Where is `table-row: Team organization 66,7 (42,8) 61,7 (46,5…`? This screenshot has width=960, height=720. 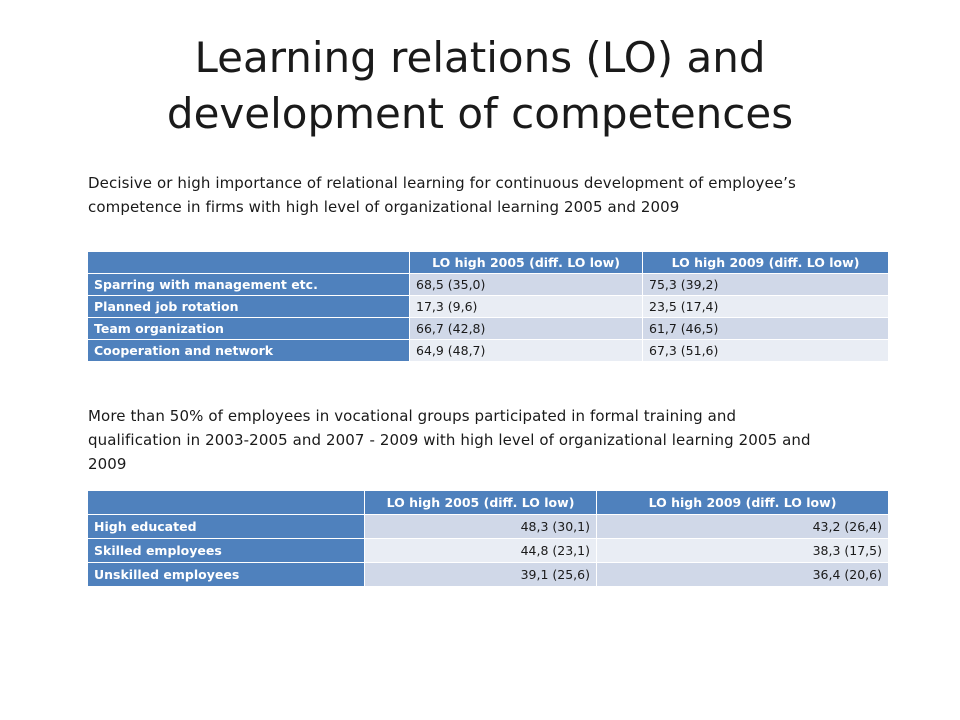
table-row: Team organization 66,7 (42,8) 61,7 (46,5… is located at coordinates (488, 328).